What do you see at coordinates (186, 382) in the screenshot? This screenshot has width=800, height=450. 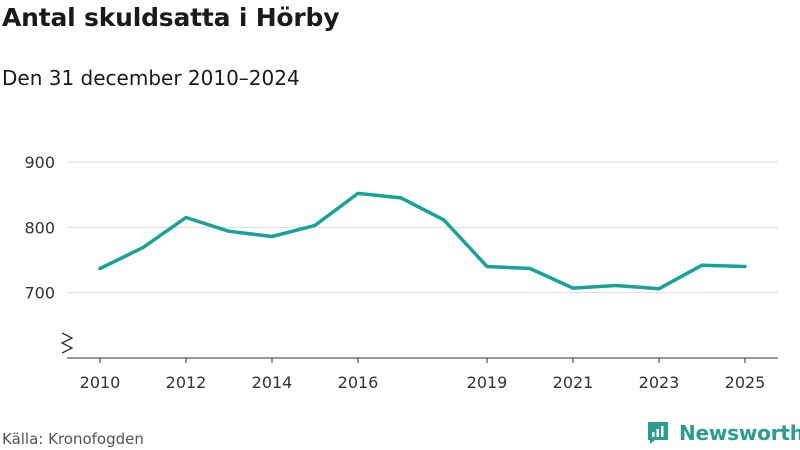 I see `x-tick-label: 2012` at bounding box center [186, 382].